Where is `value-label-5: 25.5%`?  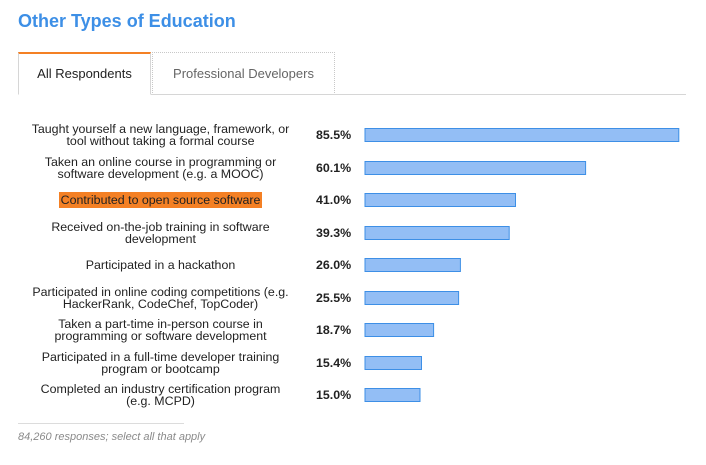
value-label-5: 25.5% is located at coordinates (334, 298).